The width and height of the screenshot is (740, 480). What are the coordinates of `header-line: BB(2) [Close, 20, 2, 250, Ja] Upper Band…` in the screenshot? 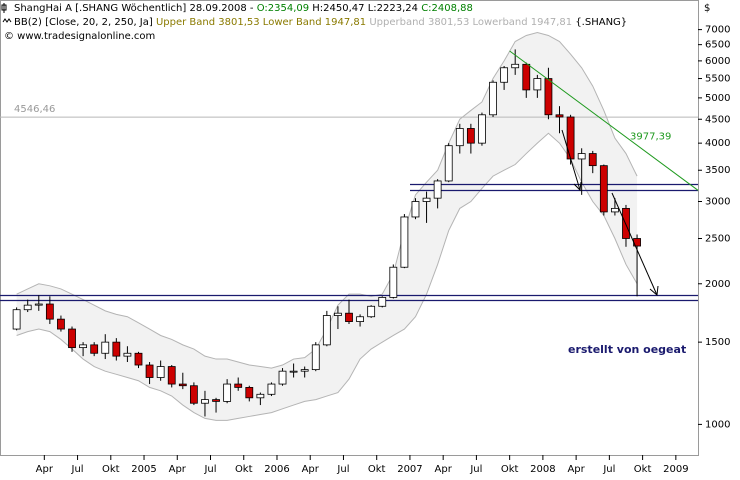 It's located at (320, 22).